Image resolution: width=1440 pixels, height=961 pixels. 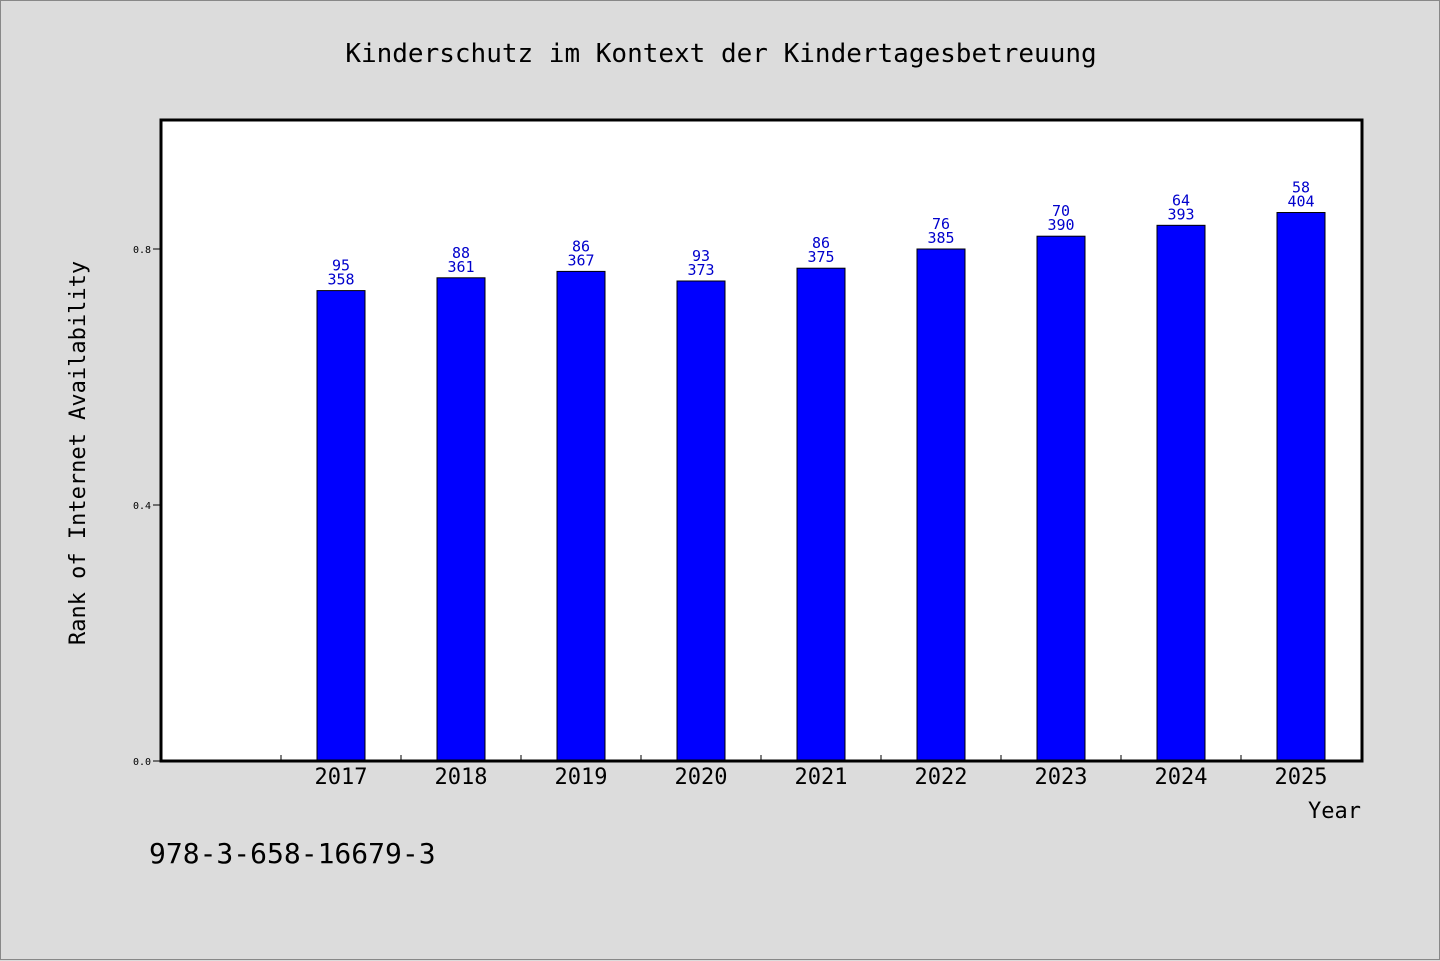 What do you see at coordinates (341, 777) in the screenshot?
I see `x-category-label: 2017` at bounding box center [341, 777].